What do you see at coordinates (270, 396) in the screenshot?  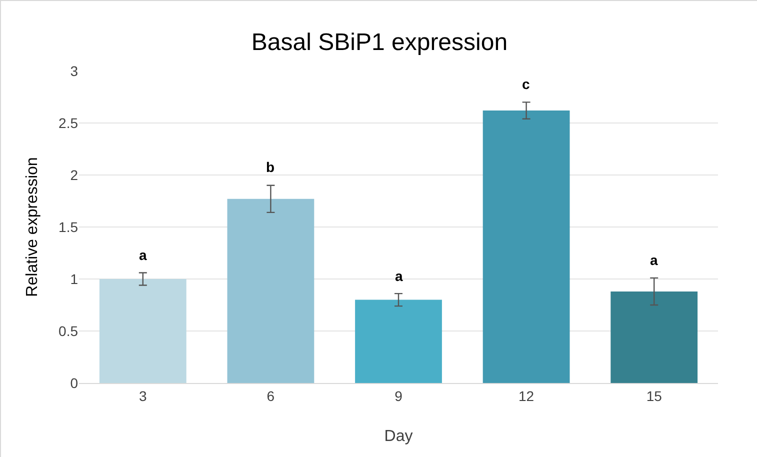 I see `x-tick-label: 6` at bounding box center [270, 396].